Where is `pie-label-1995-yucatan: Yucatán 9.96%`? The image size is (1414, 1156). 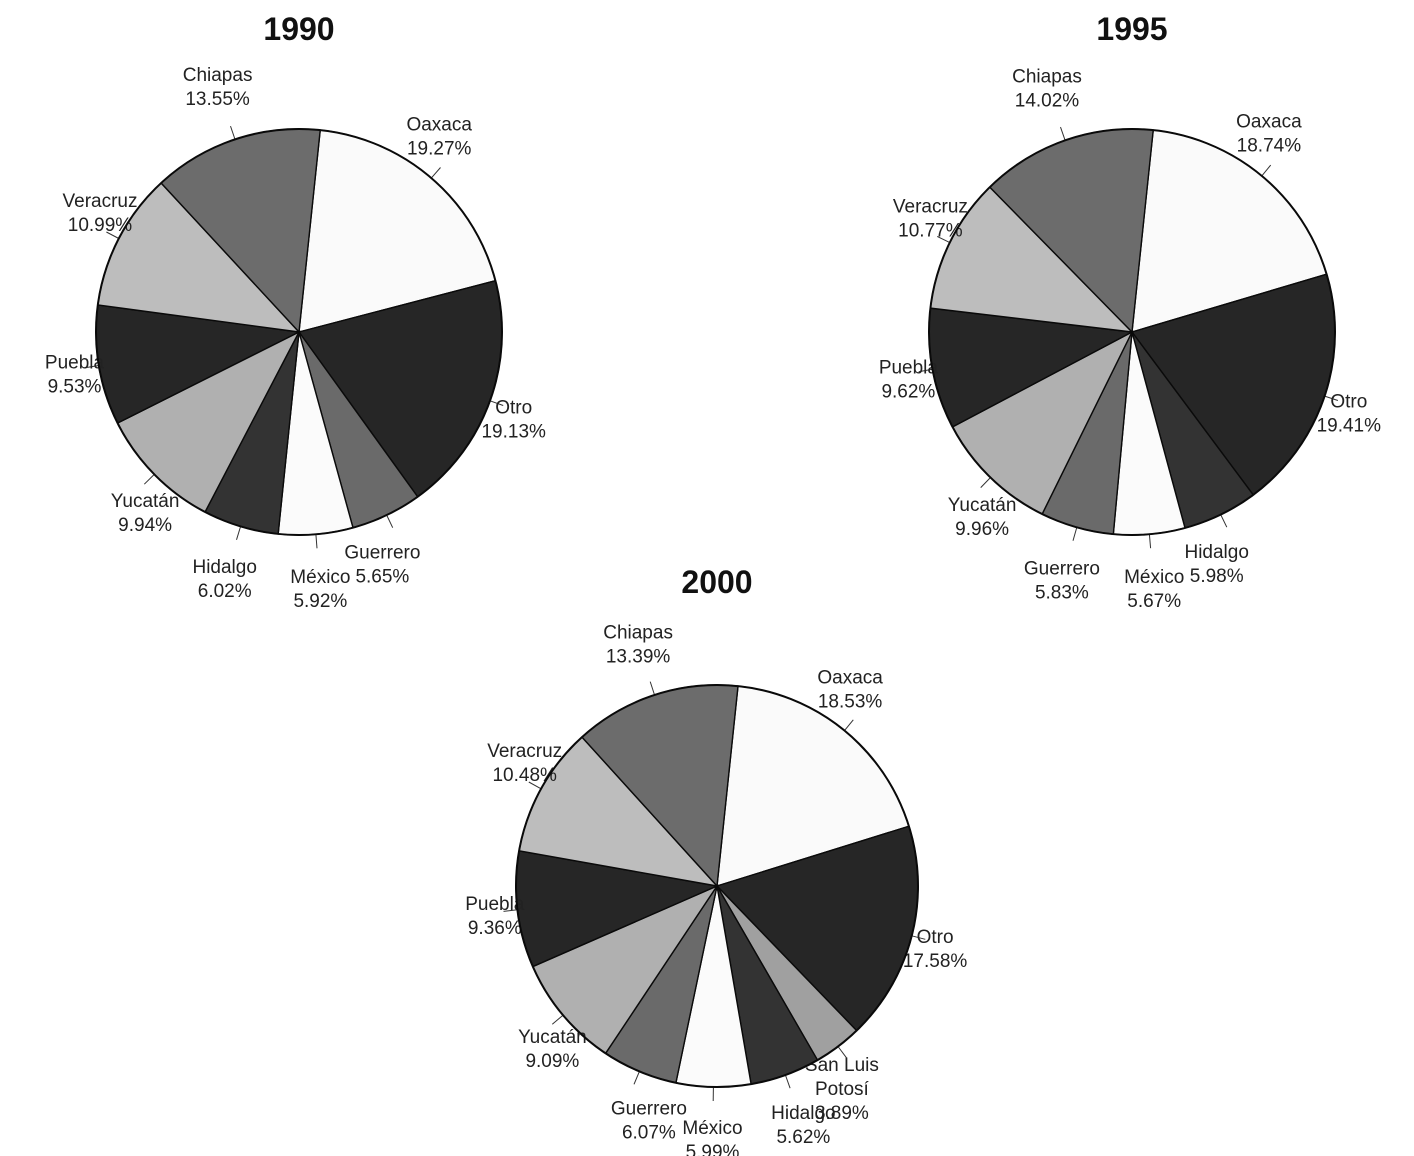 pie-label-1995-yucatan: Yucatán 9.96% is located at coordinates (982, 517).